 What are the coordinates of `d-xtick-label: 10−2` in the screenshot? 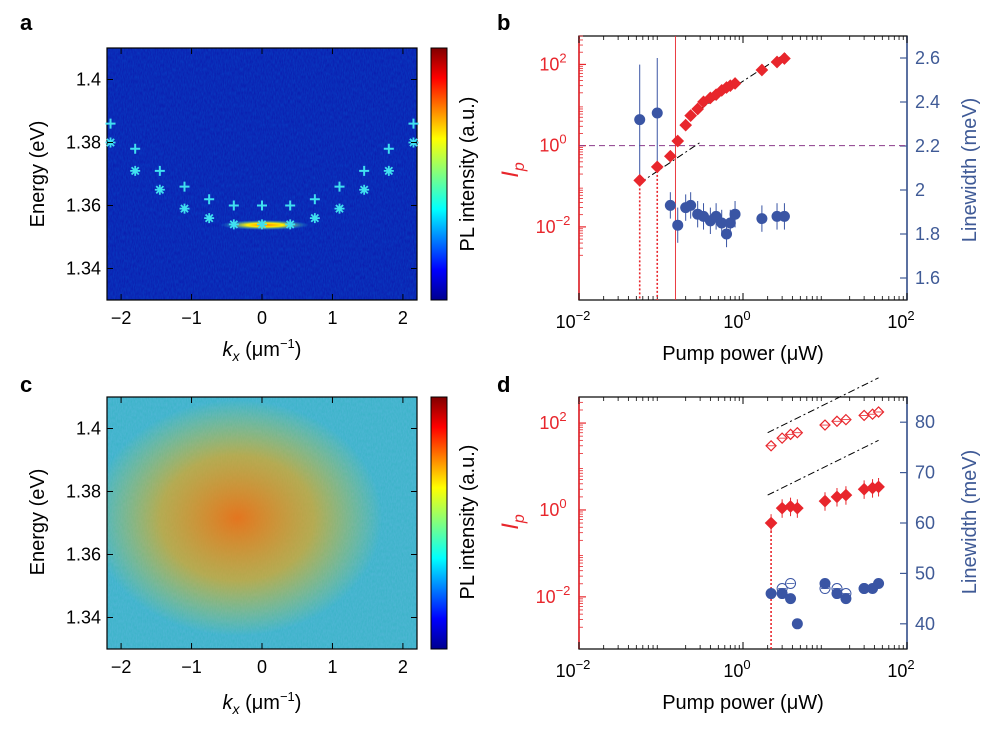 It's located at (573, 669).